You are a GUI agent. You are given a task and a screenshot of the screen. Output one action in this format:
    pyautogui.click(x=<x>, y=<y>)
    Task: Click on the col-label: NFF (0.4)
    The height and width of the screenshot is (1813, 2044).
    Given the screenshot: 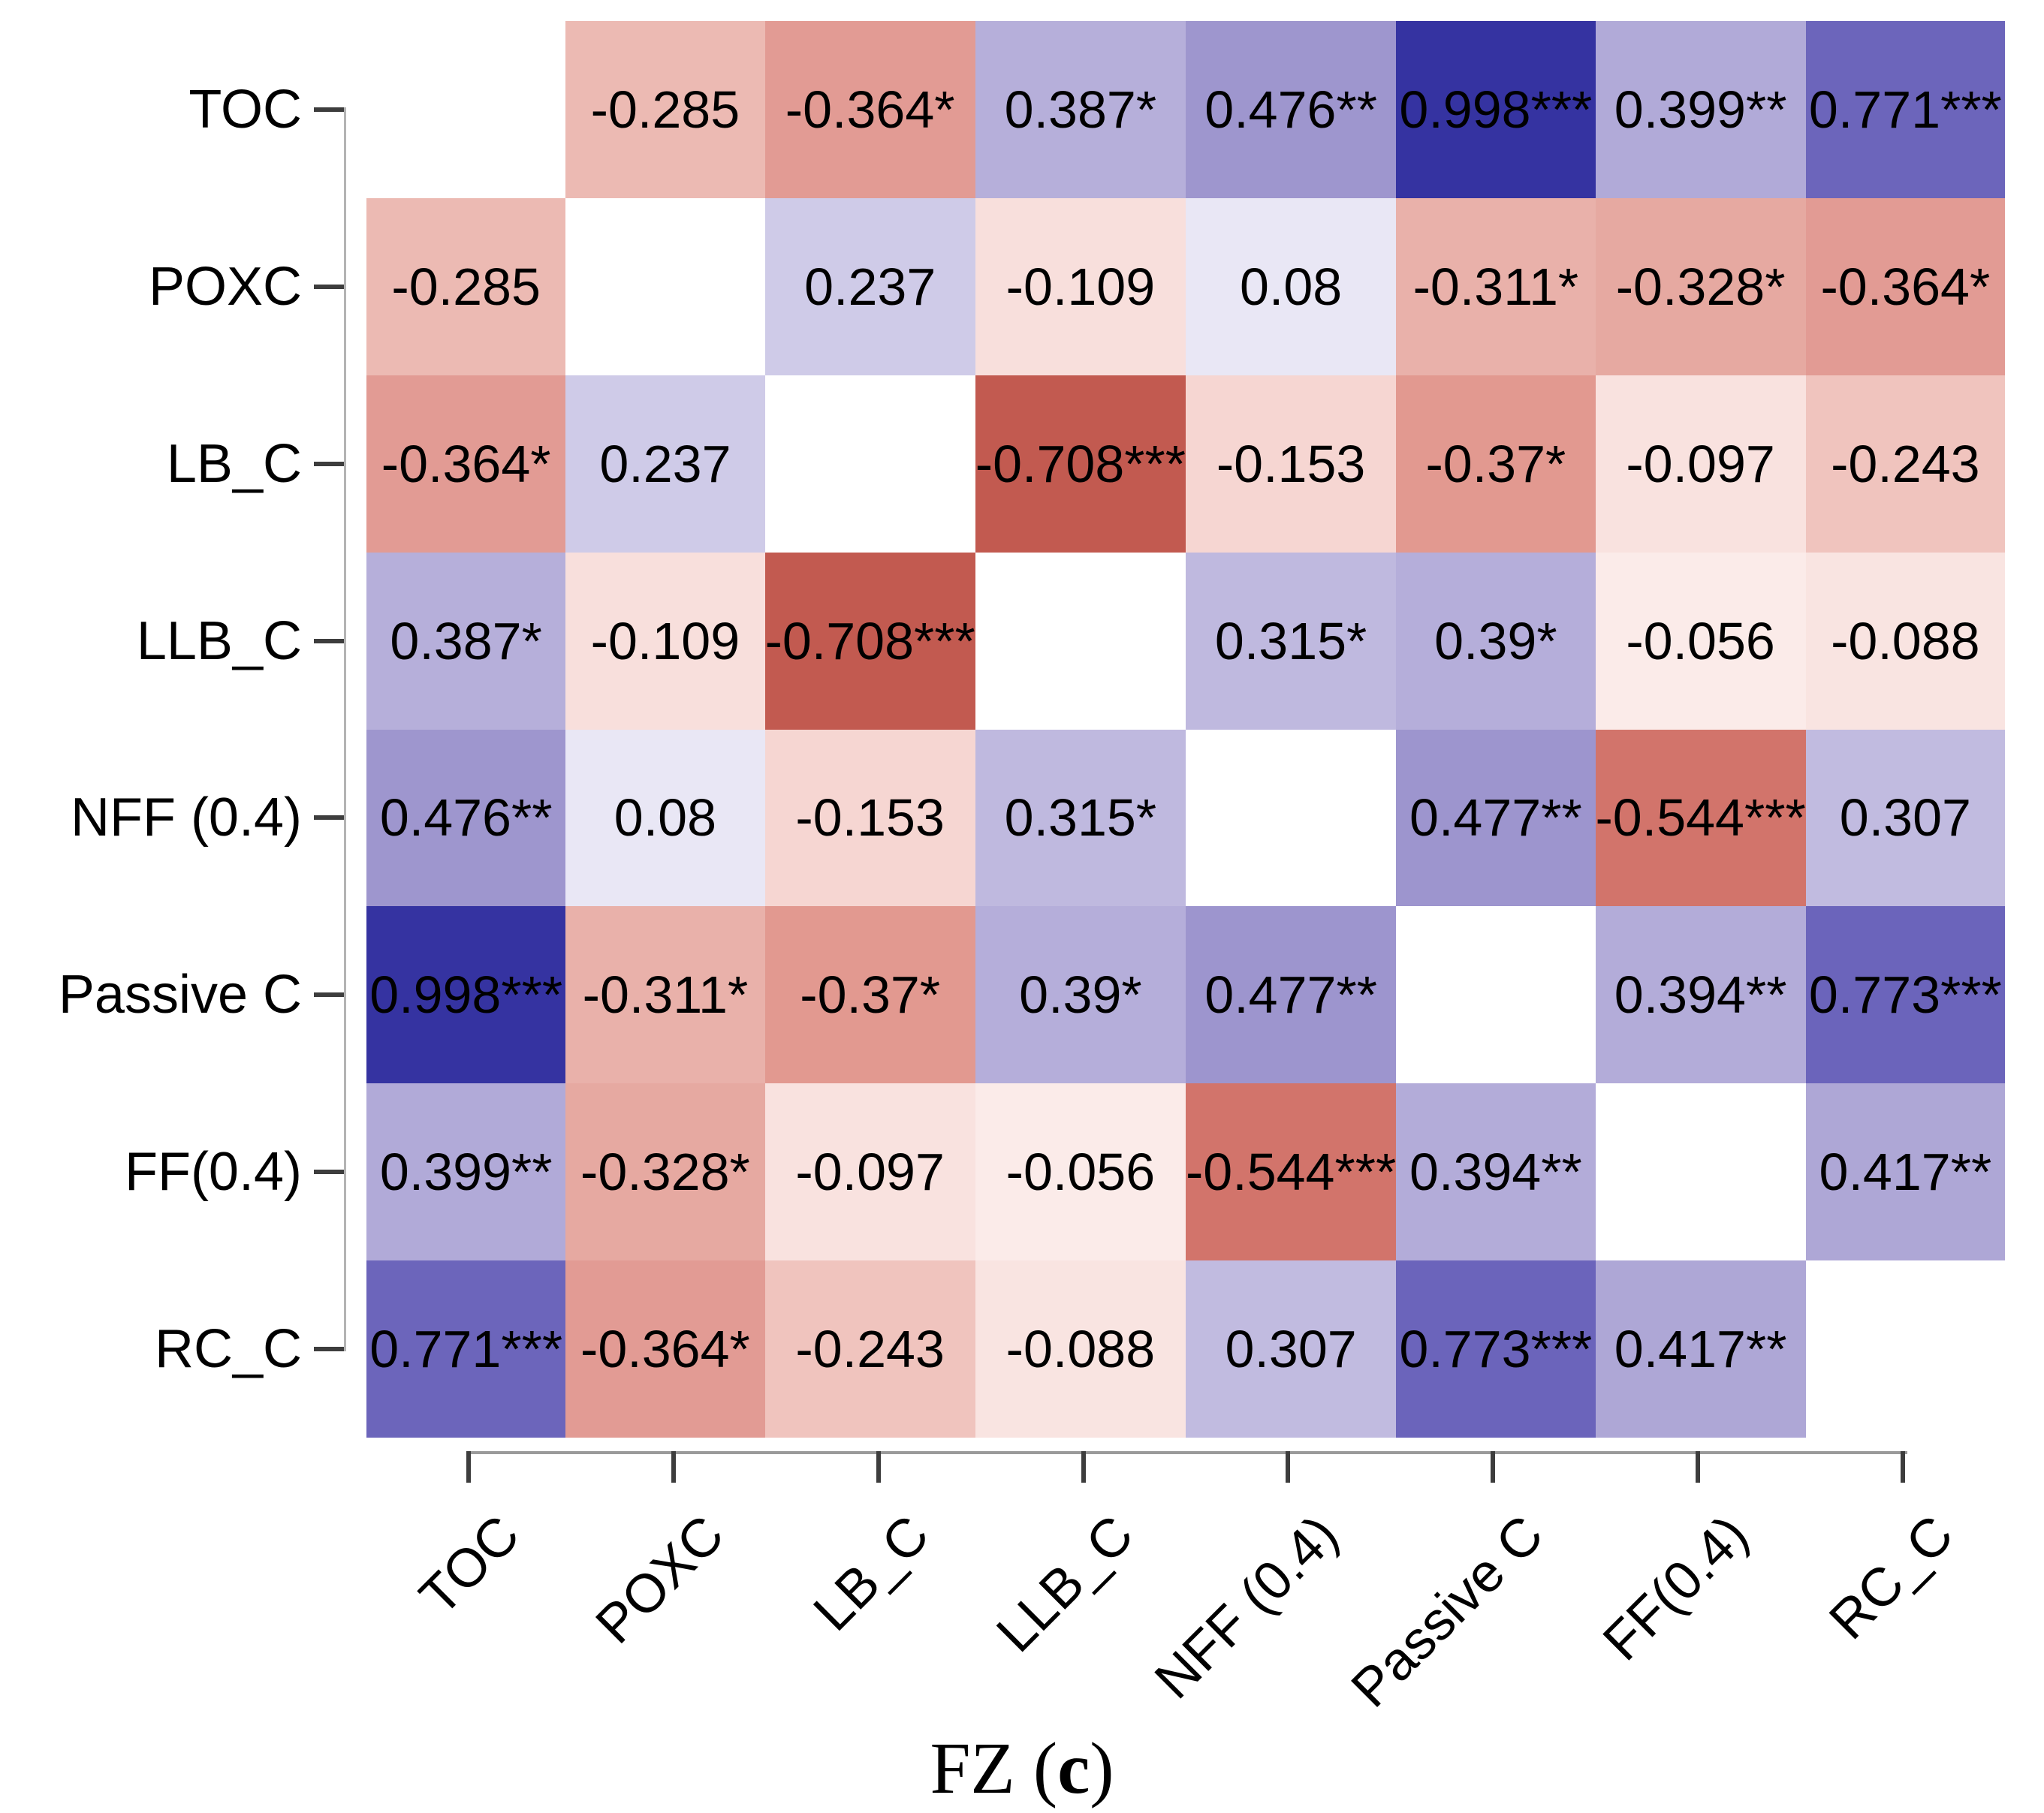 What is the action you would take?
    pyautogui.click(x=1247, y=1607)
    